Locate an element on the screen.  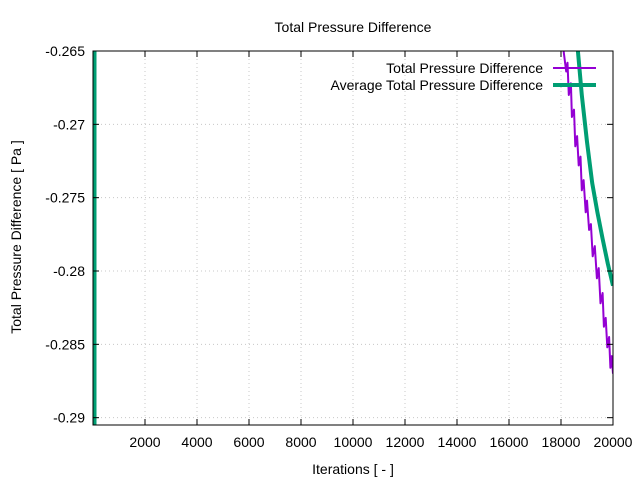
legend-label: Average Total Pressure Difference is located at coordinates (437, 85).